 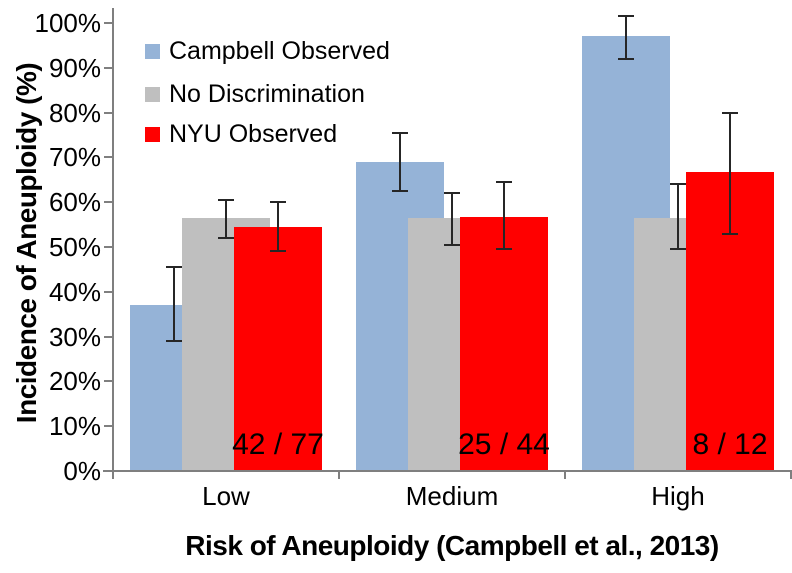 I want to click on legend-item-no-discrimination: No Discrimination, so click(x=255, y=94).